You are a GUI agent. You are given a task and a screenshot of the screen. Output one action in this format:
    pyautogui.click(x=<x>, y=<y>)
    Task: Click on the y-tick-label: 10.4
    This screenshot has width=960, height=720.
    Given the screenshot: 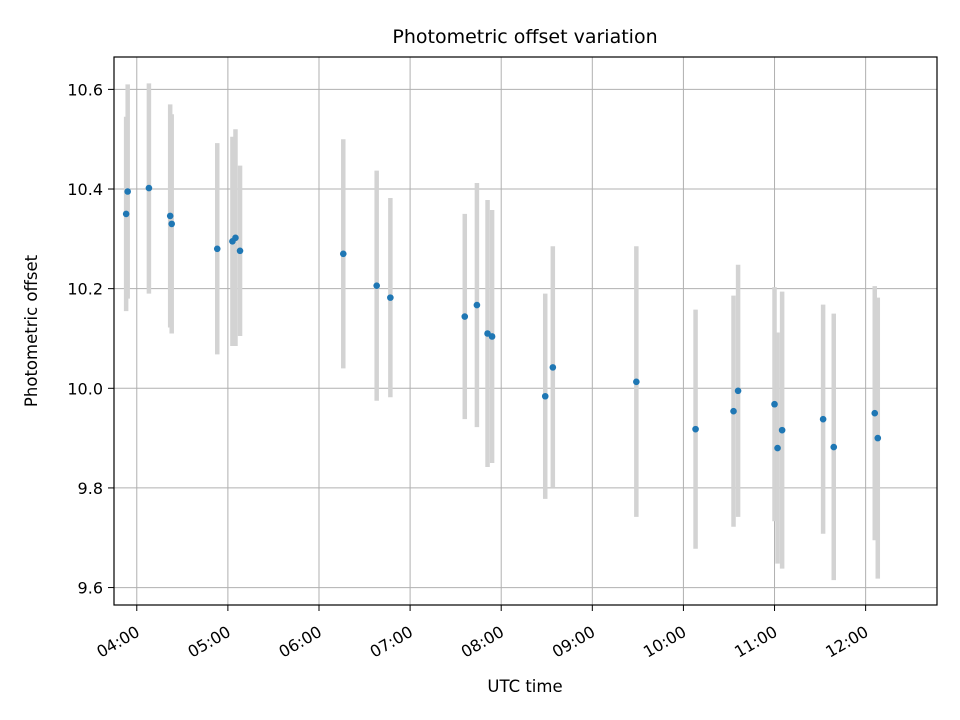 What is the action you would take?
    pyautogui.click(x=85, y=189)
    